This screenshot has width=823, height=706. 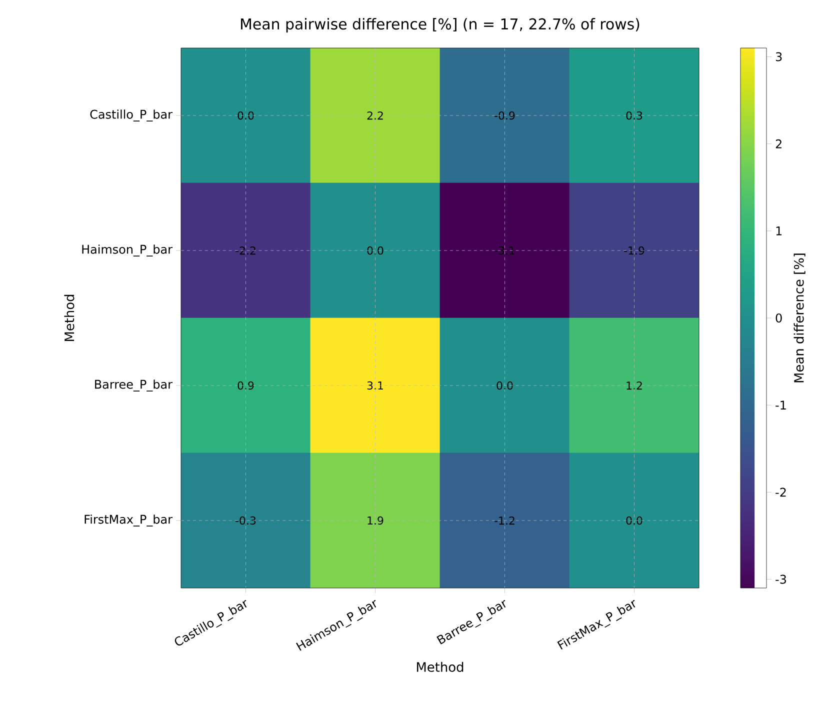 What do you see at coordinates (440, 667) in the screenshot?
I see `x-axis-title: Method` at bounding box center [440, 667].